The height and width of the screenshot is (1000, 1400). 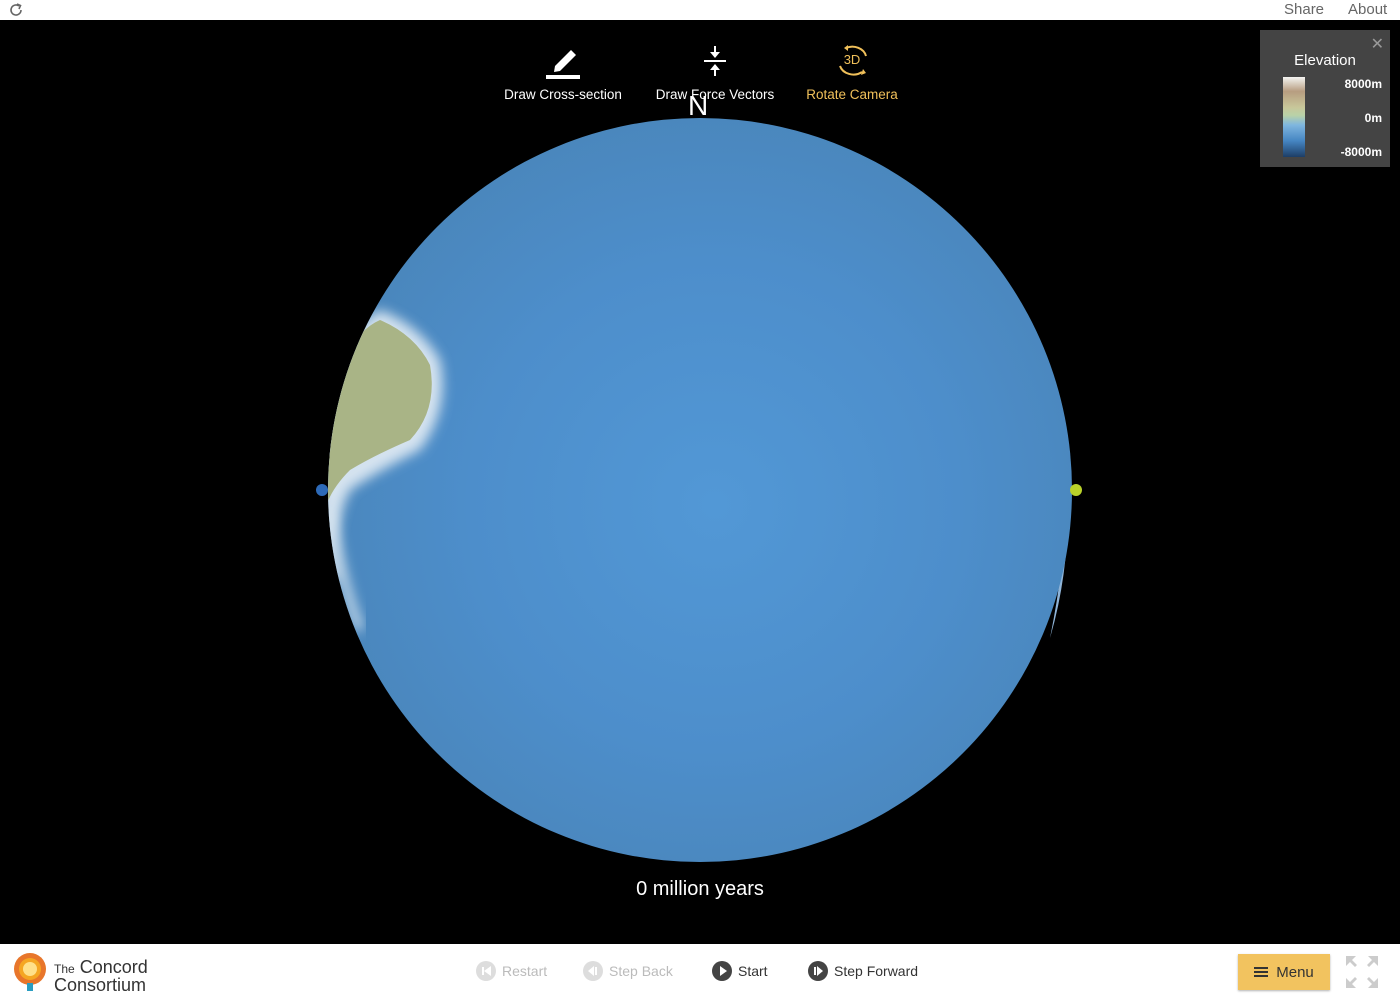 I want to click on legend-min-label: -8000m, so click(x=1361, y=152).